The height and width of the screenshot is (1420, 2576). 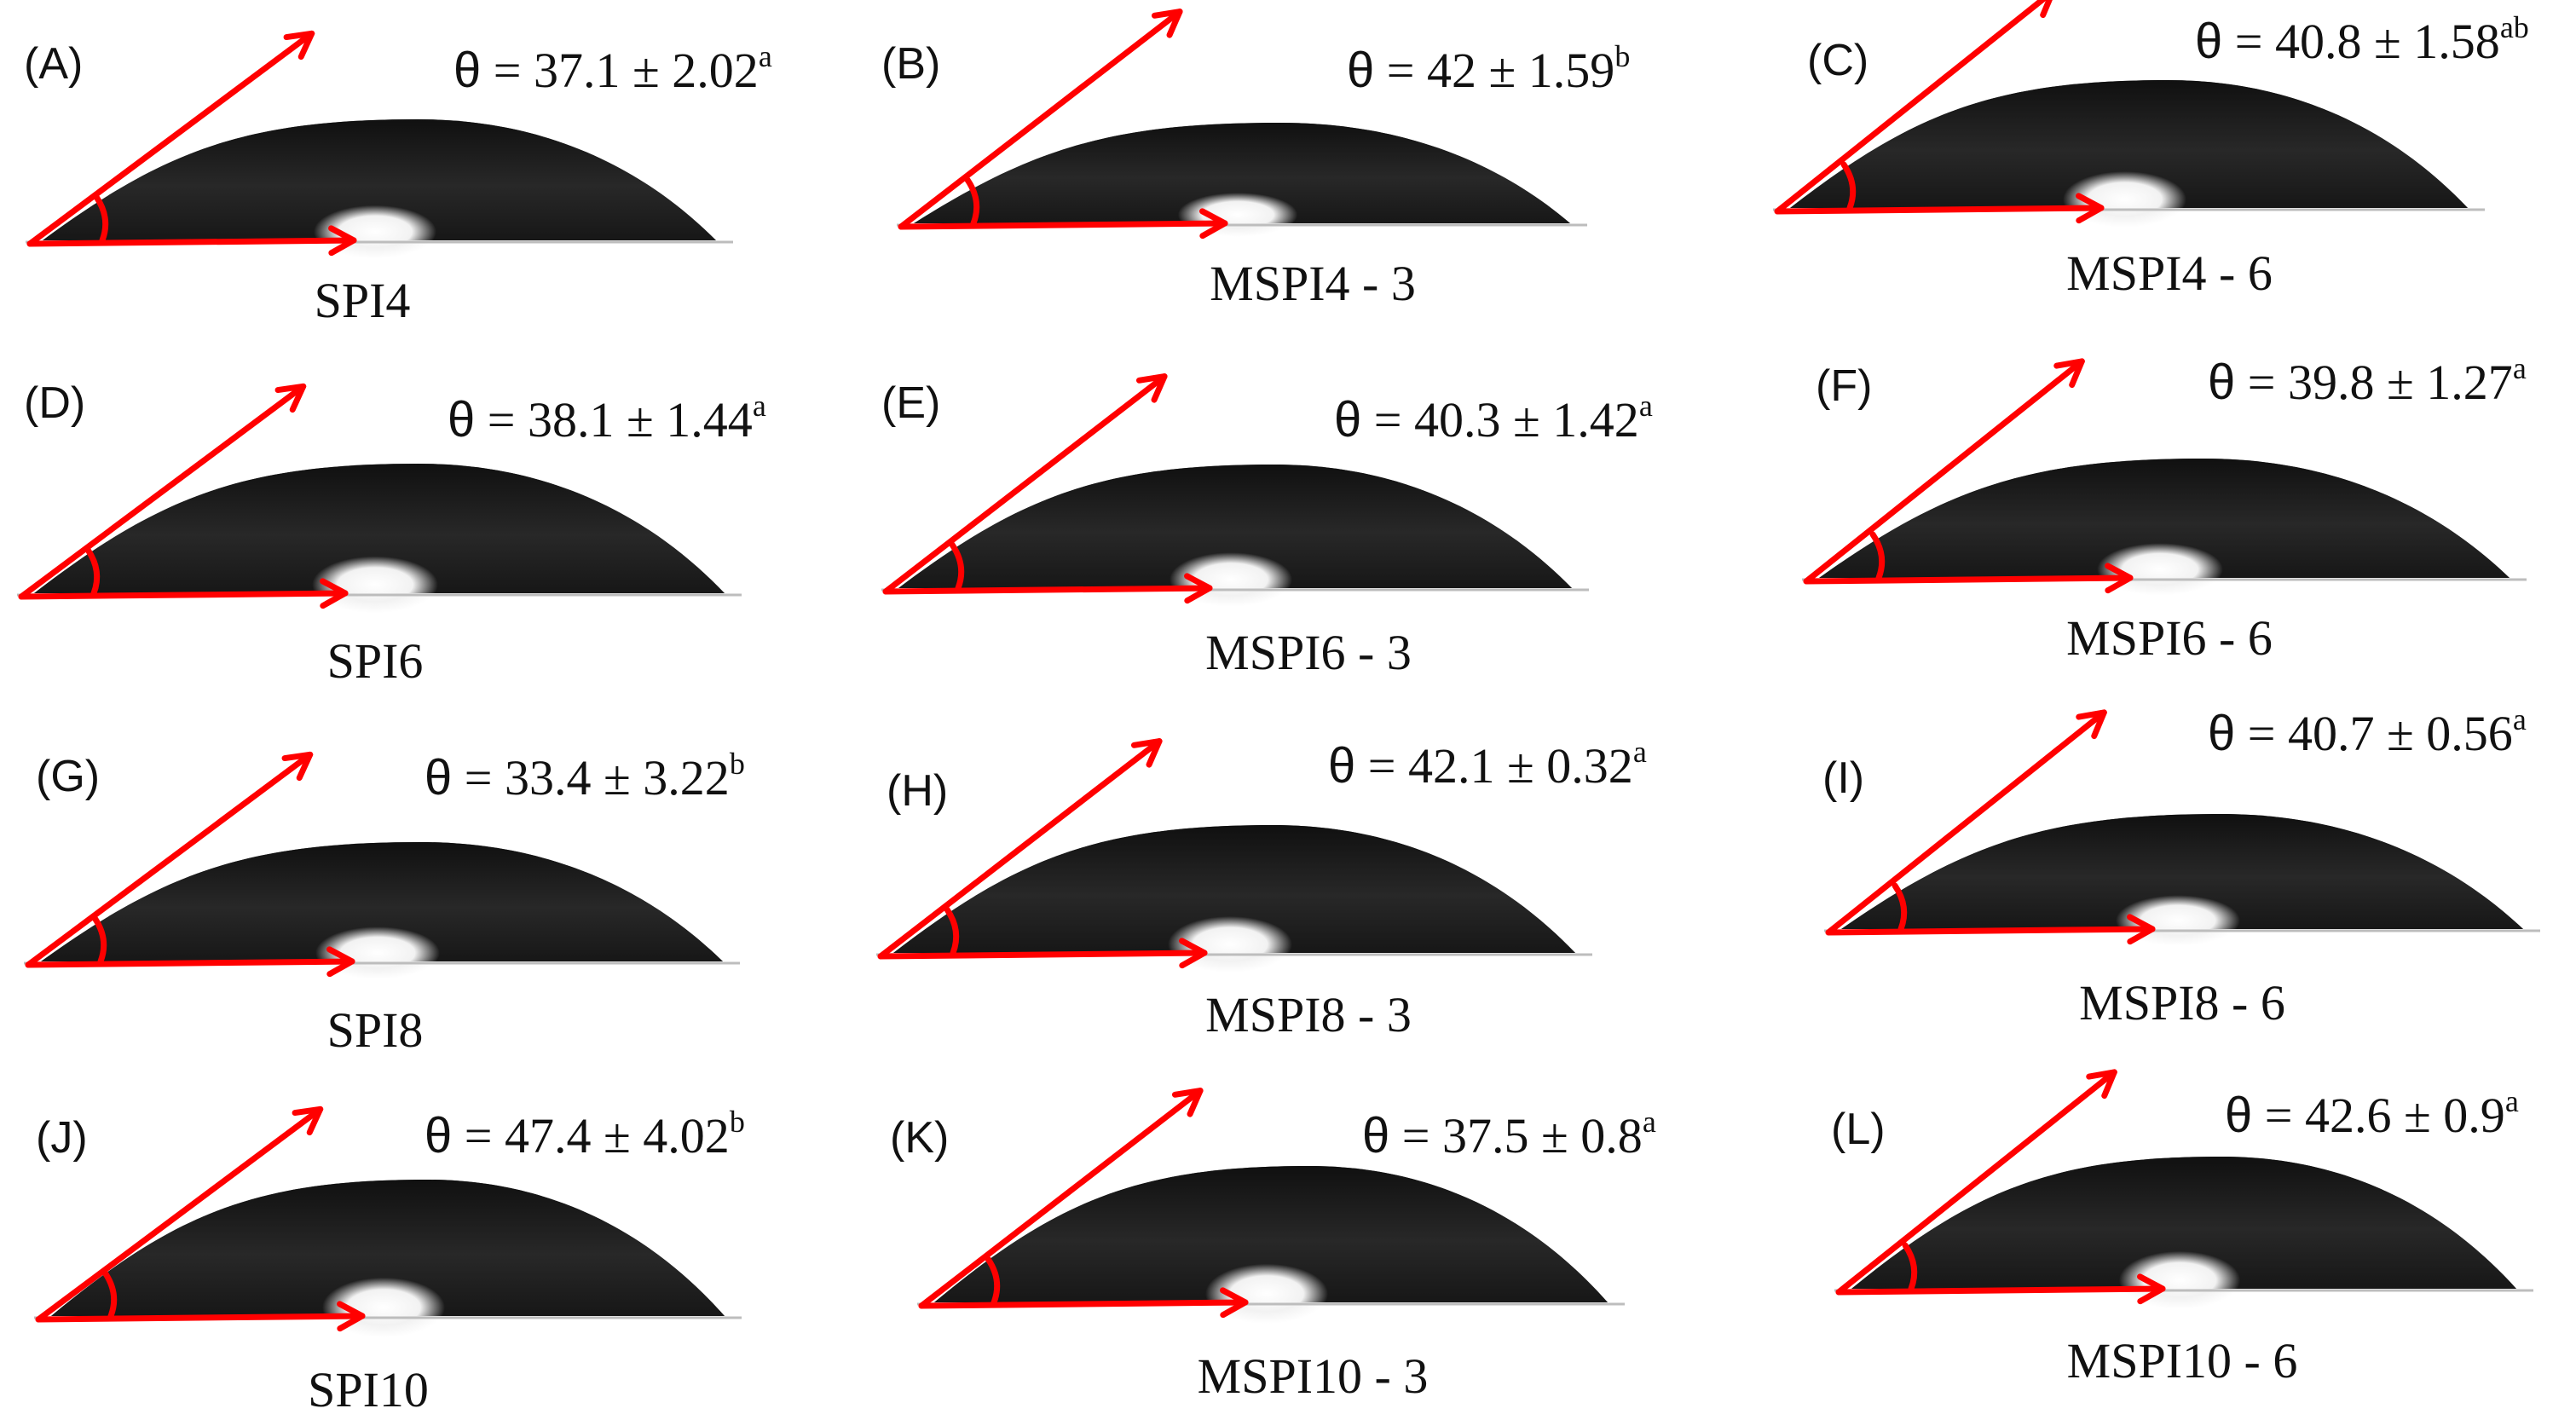 What do you see at coordinates (917, 791) in the screenshot?
I see `panel-letter: (H)` at bounding box center [917, 791].